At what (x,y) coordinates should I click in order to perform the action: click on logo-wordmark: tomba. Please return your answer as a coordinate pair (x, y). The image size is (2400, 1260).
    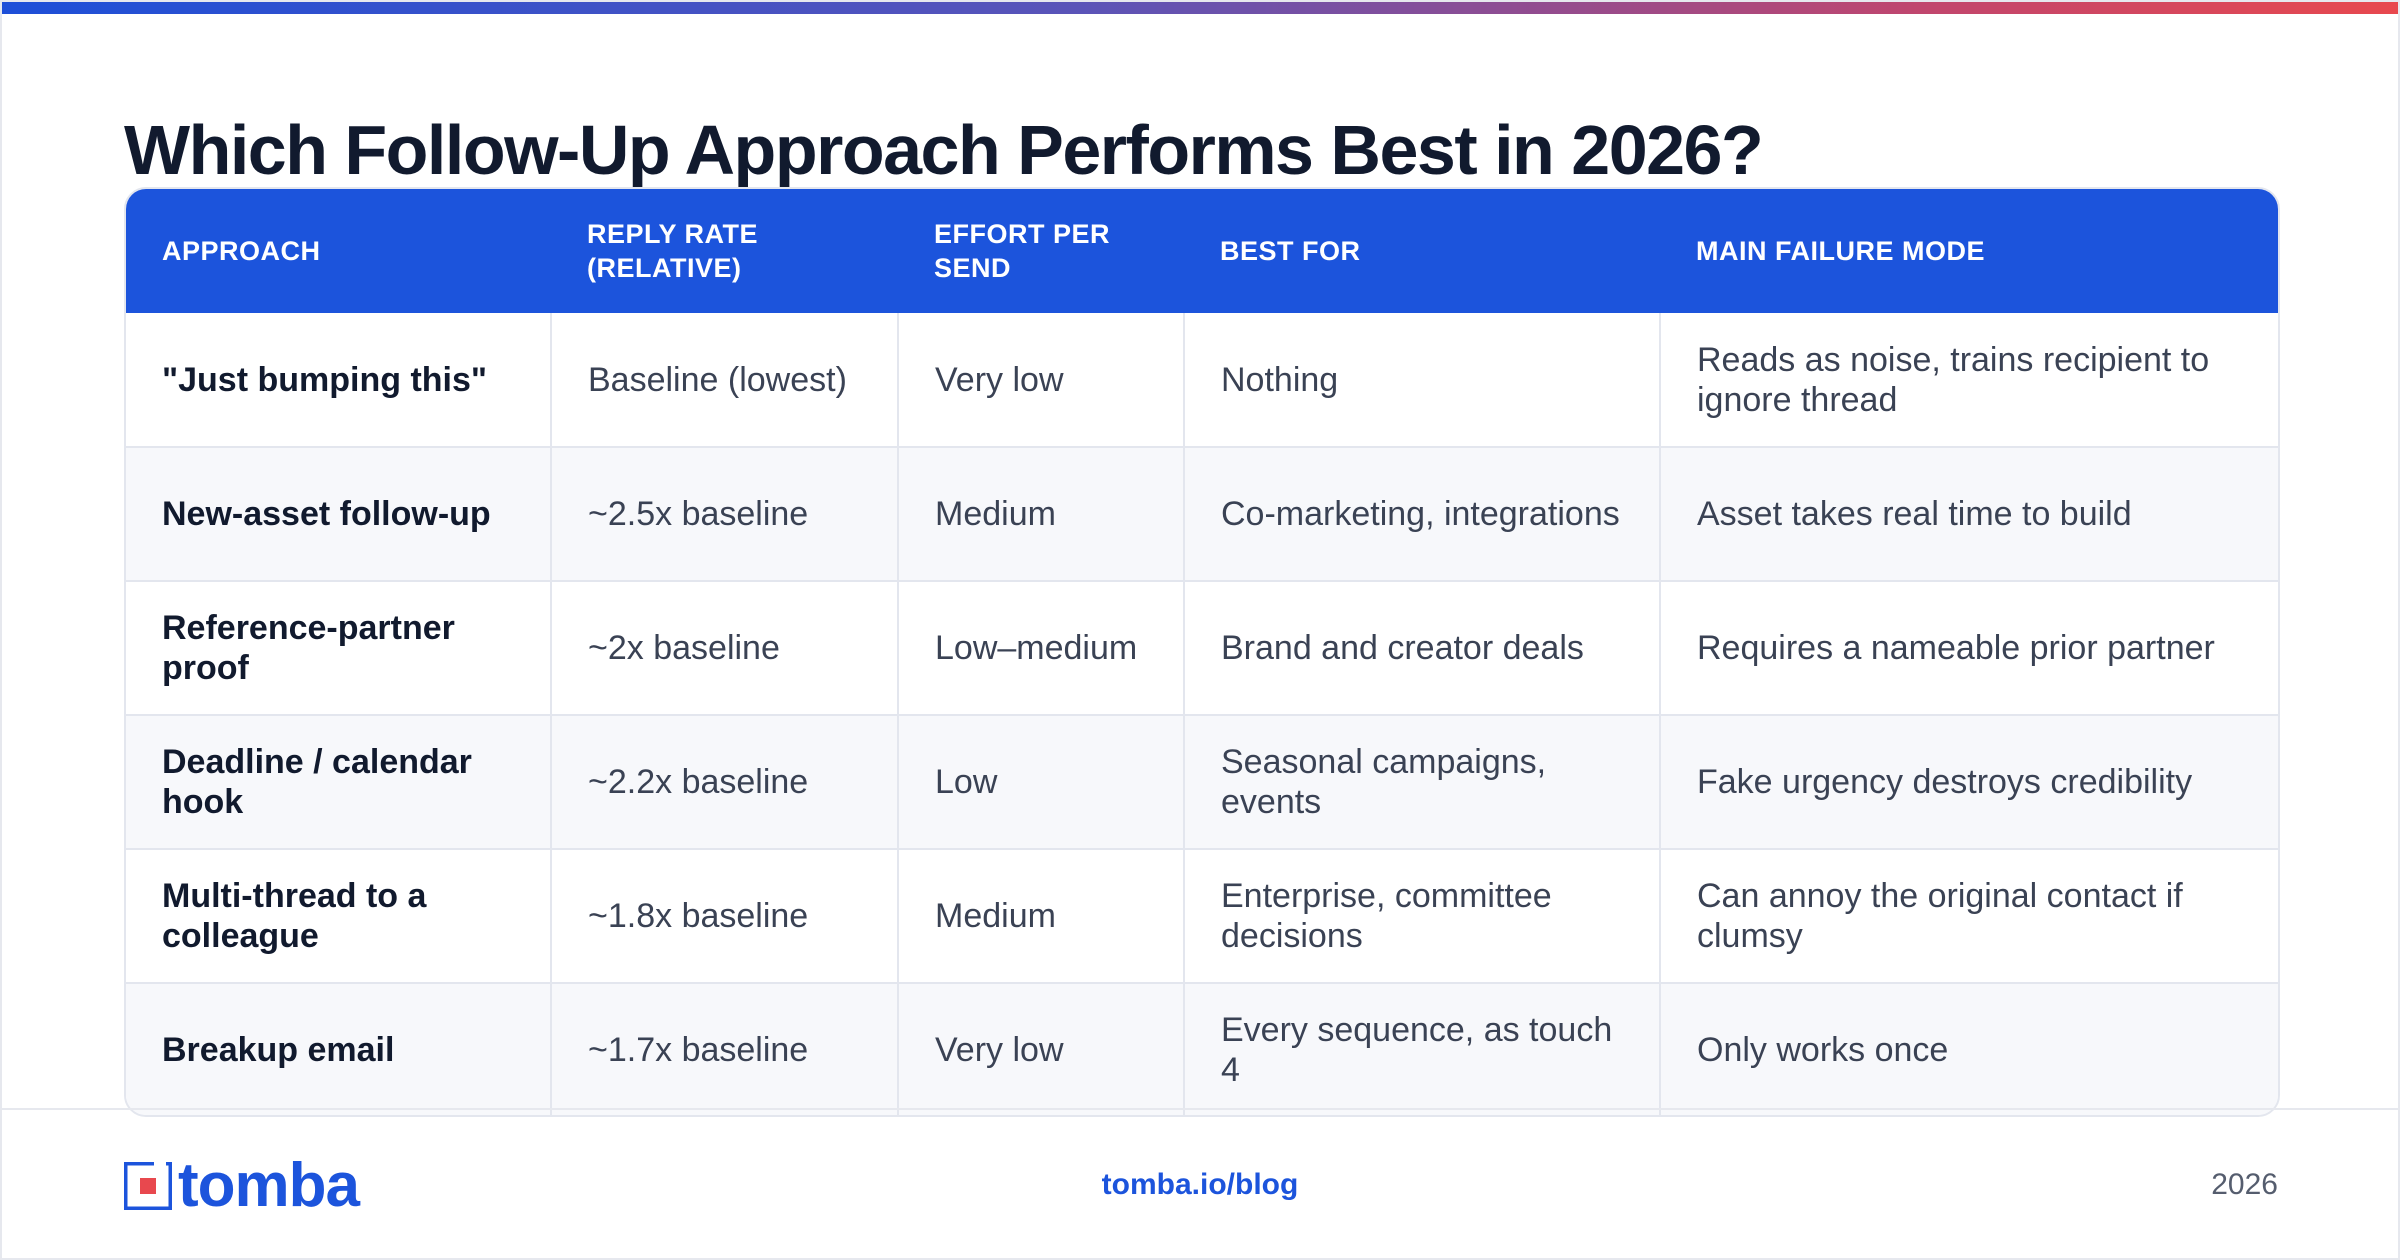
    Looking at the image, I should click on (269, 1185).